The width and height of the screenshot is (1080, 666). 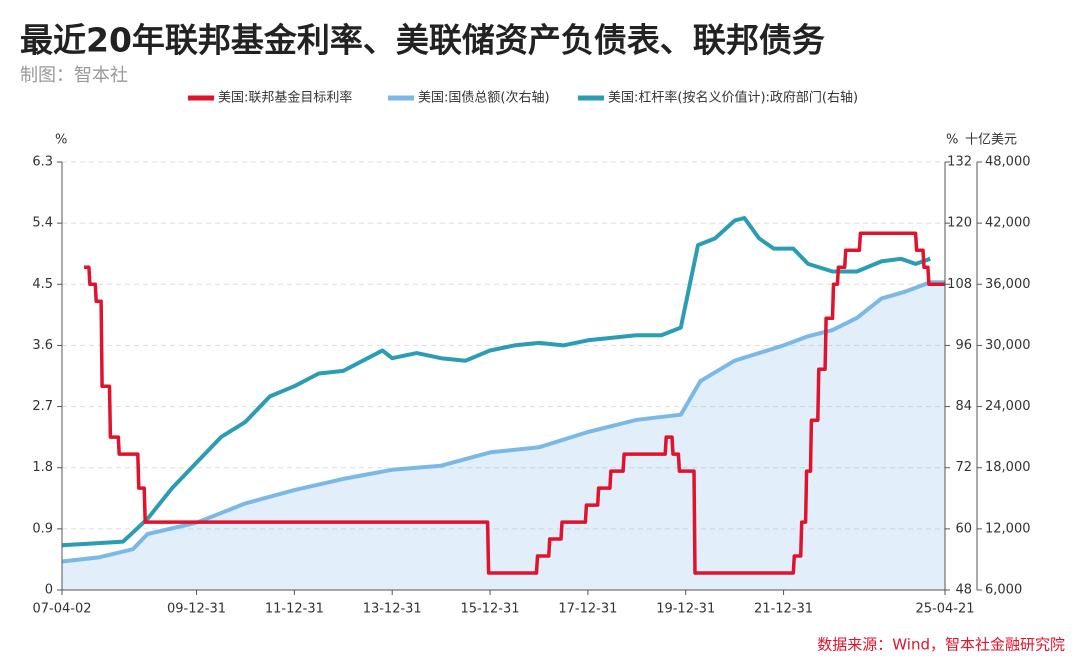 I want to click on y-tick-label: 0.9, so click(x=42, y=528).